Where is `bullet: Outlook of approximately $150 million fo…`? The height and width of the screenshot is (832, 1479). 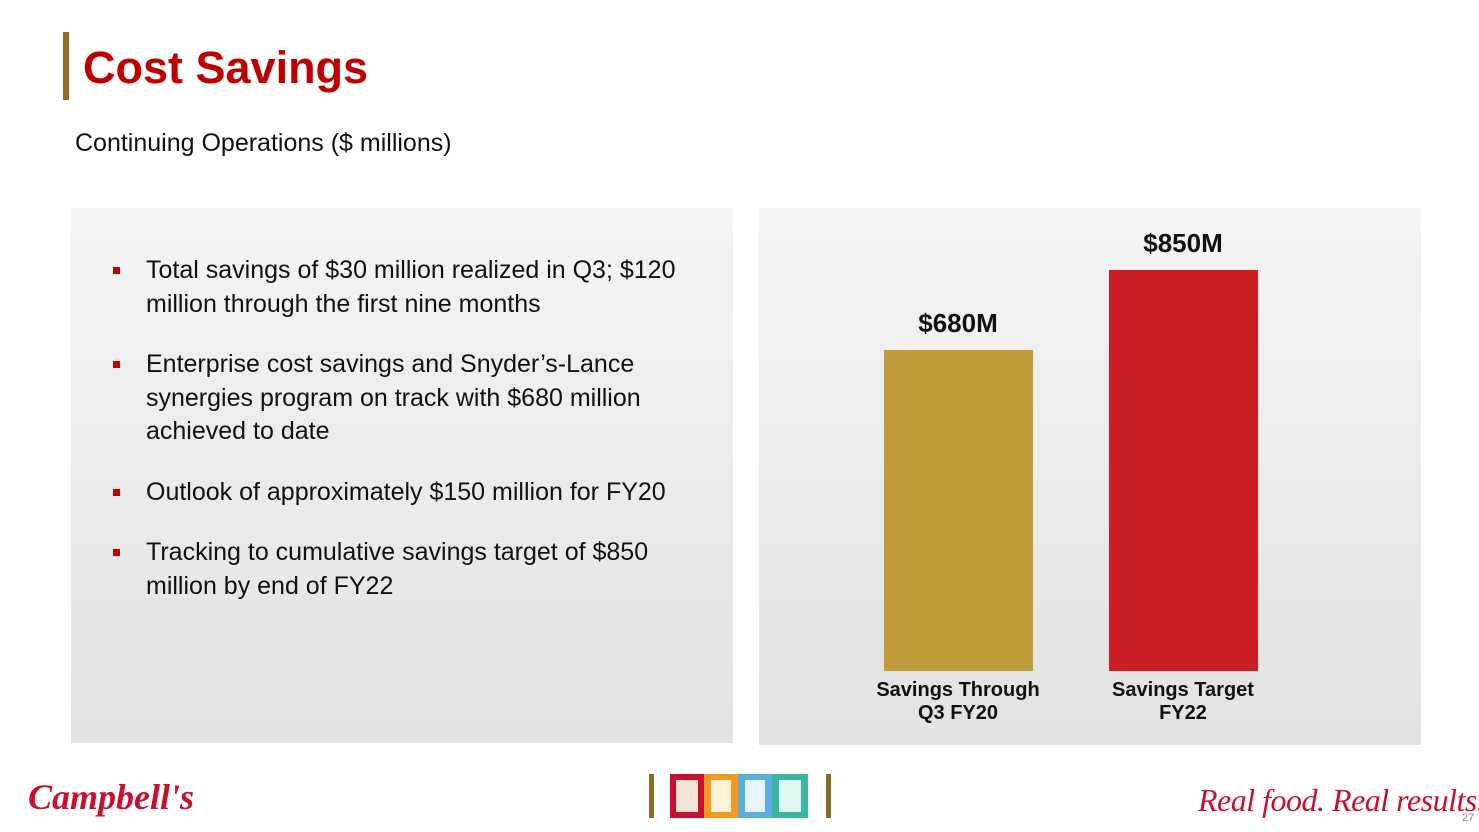 bullet: Outlook of approximately $150 million fo… is located at coordinates (409, 493).